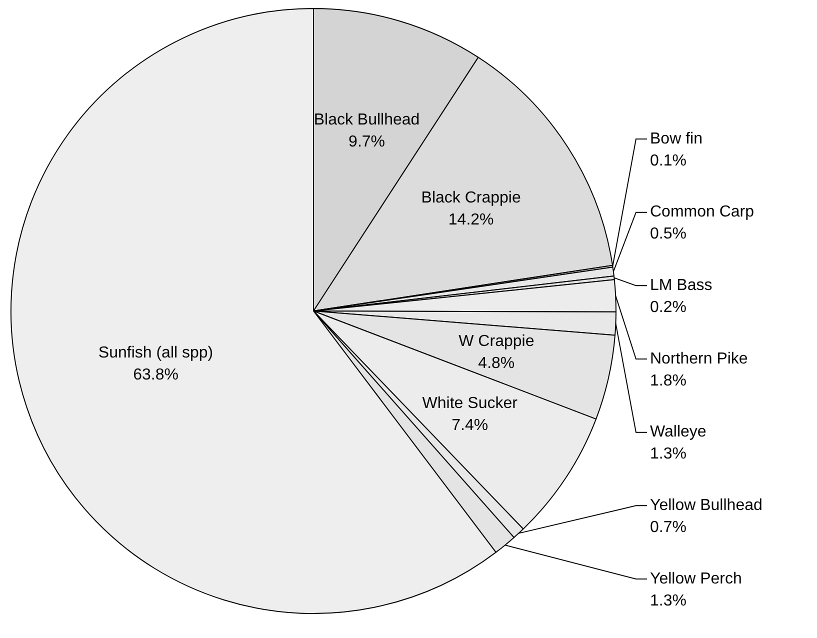 The height and width of the screenshot is (638, 817). Describe the element at coordinates (702, 212) in the screenshot. I see `slice-label: Common Carp` at that location.